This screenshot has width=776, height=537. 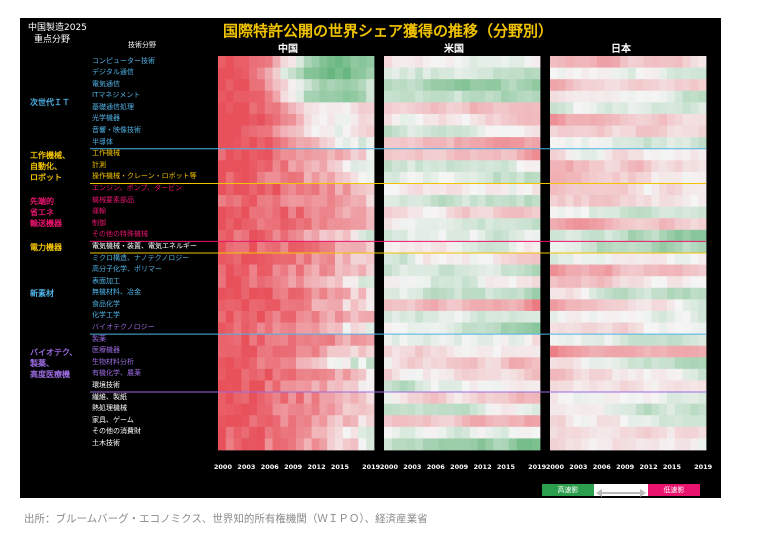 What do you see at coordinates (229, 62) in the screenshot?
I see `heat-cell-中国-0-2001` at bounding box center [229, 62].